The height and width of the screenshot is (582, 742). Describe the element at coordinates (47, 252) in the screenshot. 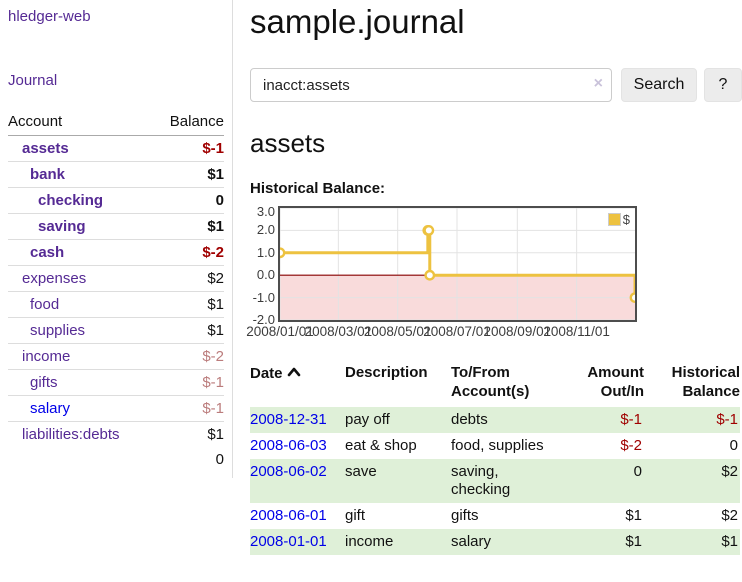

I see `account-link: cash` at that location.